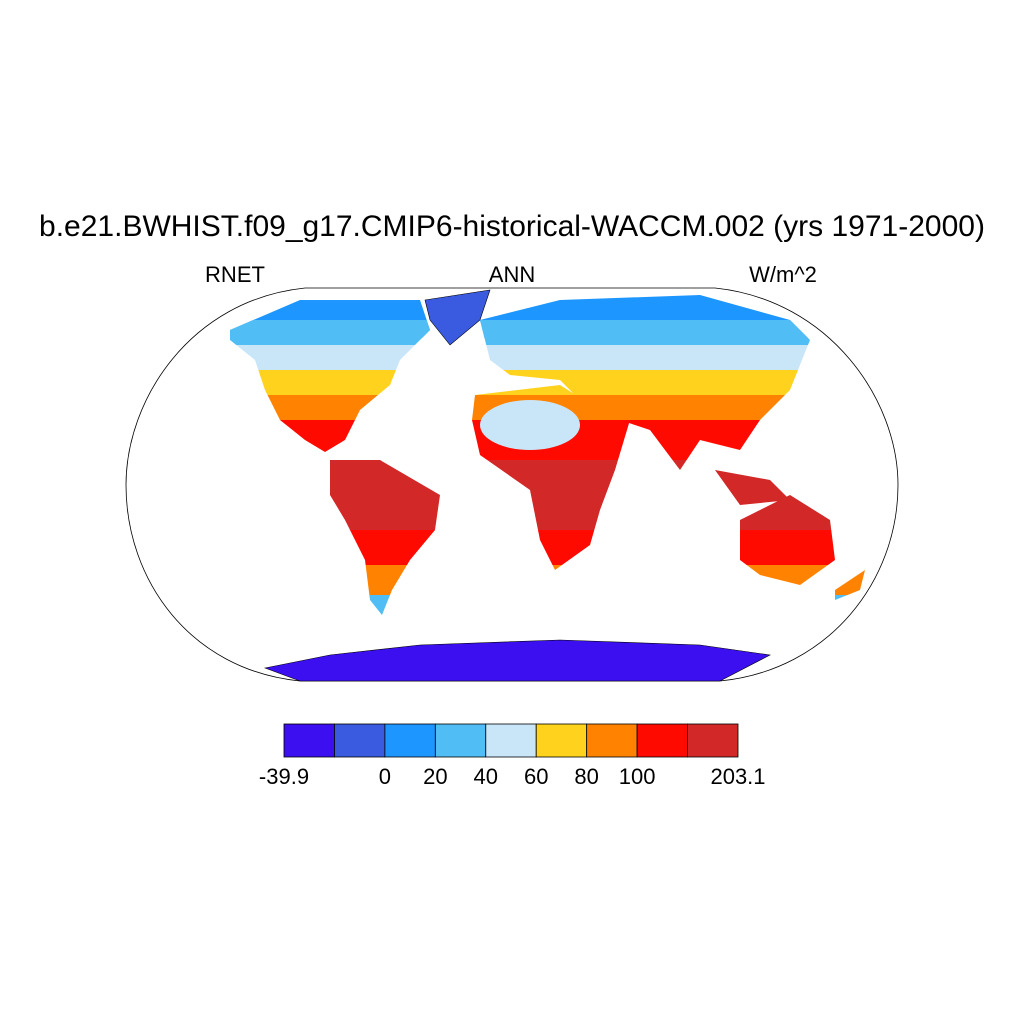 The image size is (1024, 1024). What do you see at coordinates (457, 317) in the screenshot?
I see `greenland` at bounding box center [457, 317].